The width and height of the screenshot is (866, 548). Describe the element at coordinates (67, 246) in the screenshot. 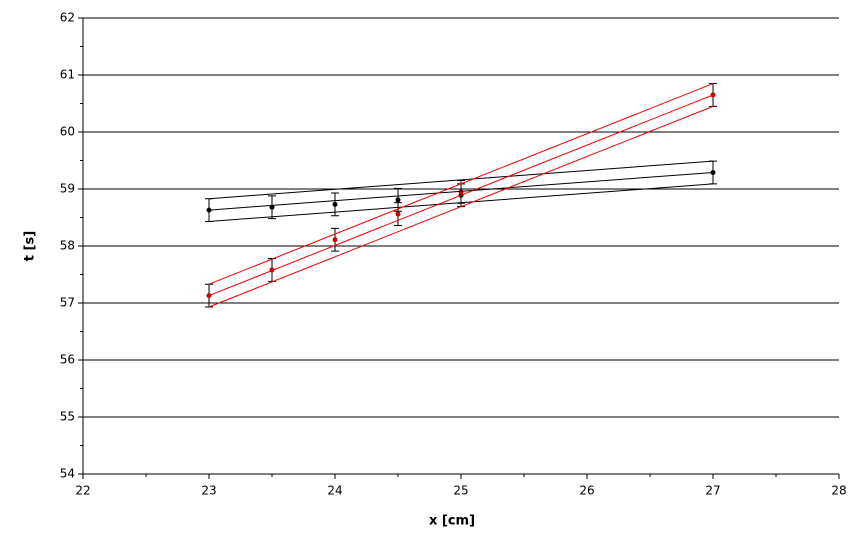

I see `y-tick-label: 58` at that location.